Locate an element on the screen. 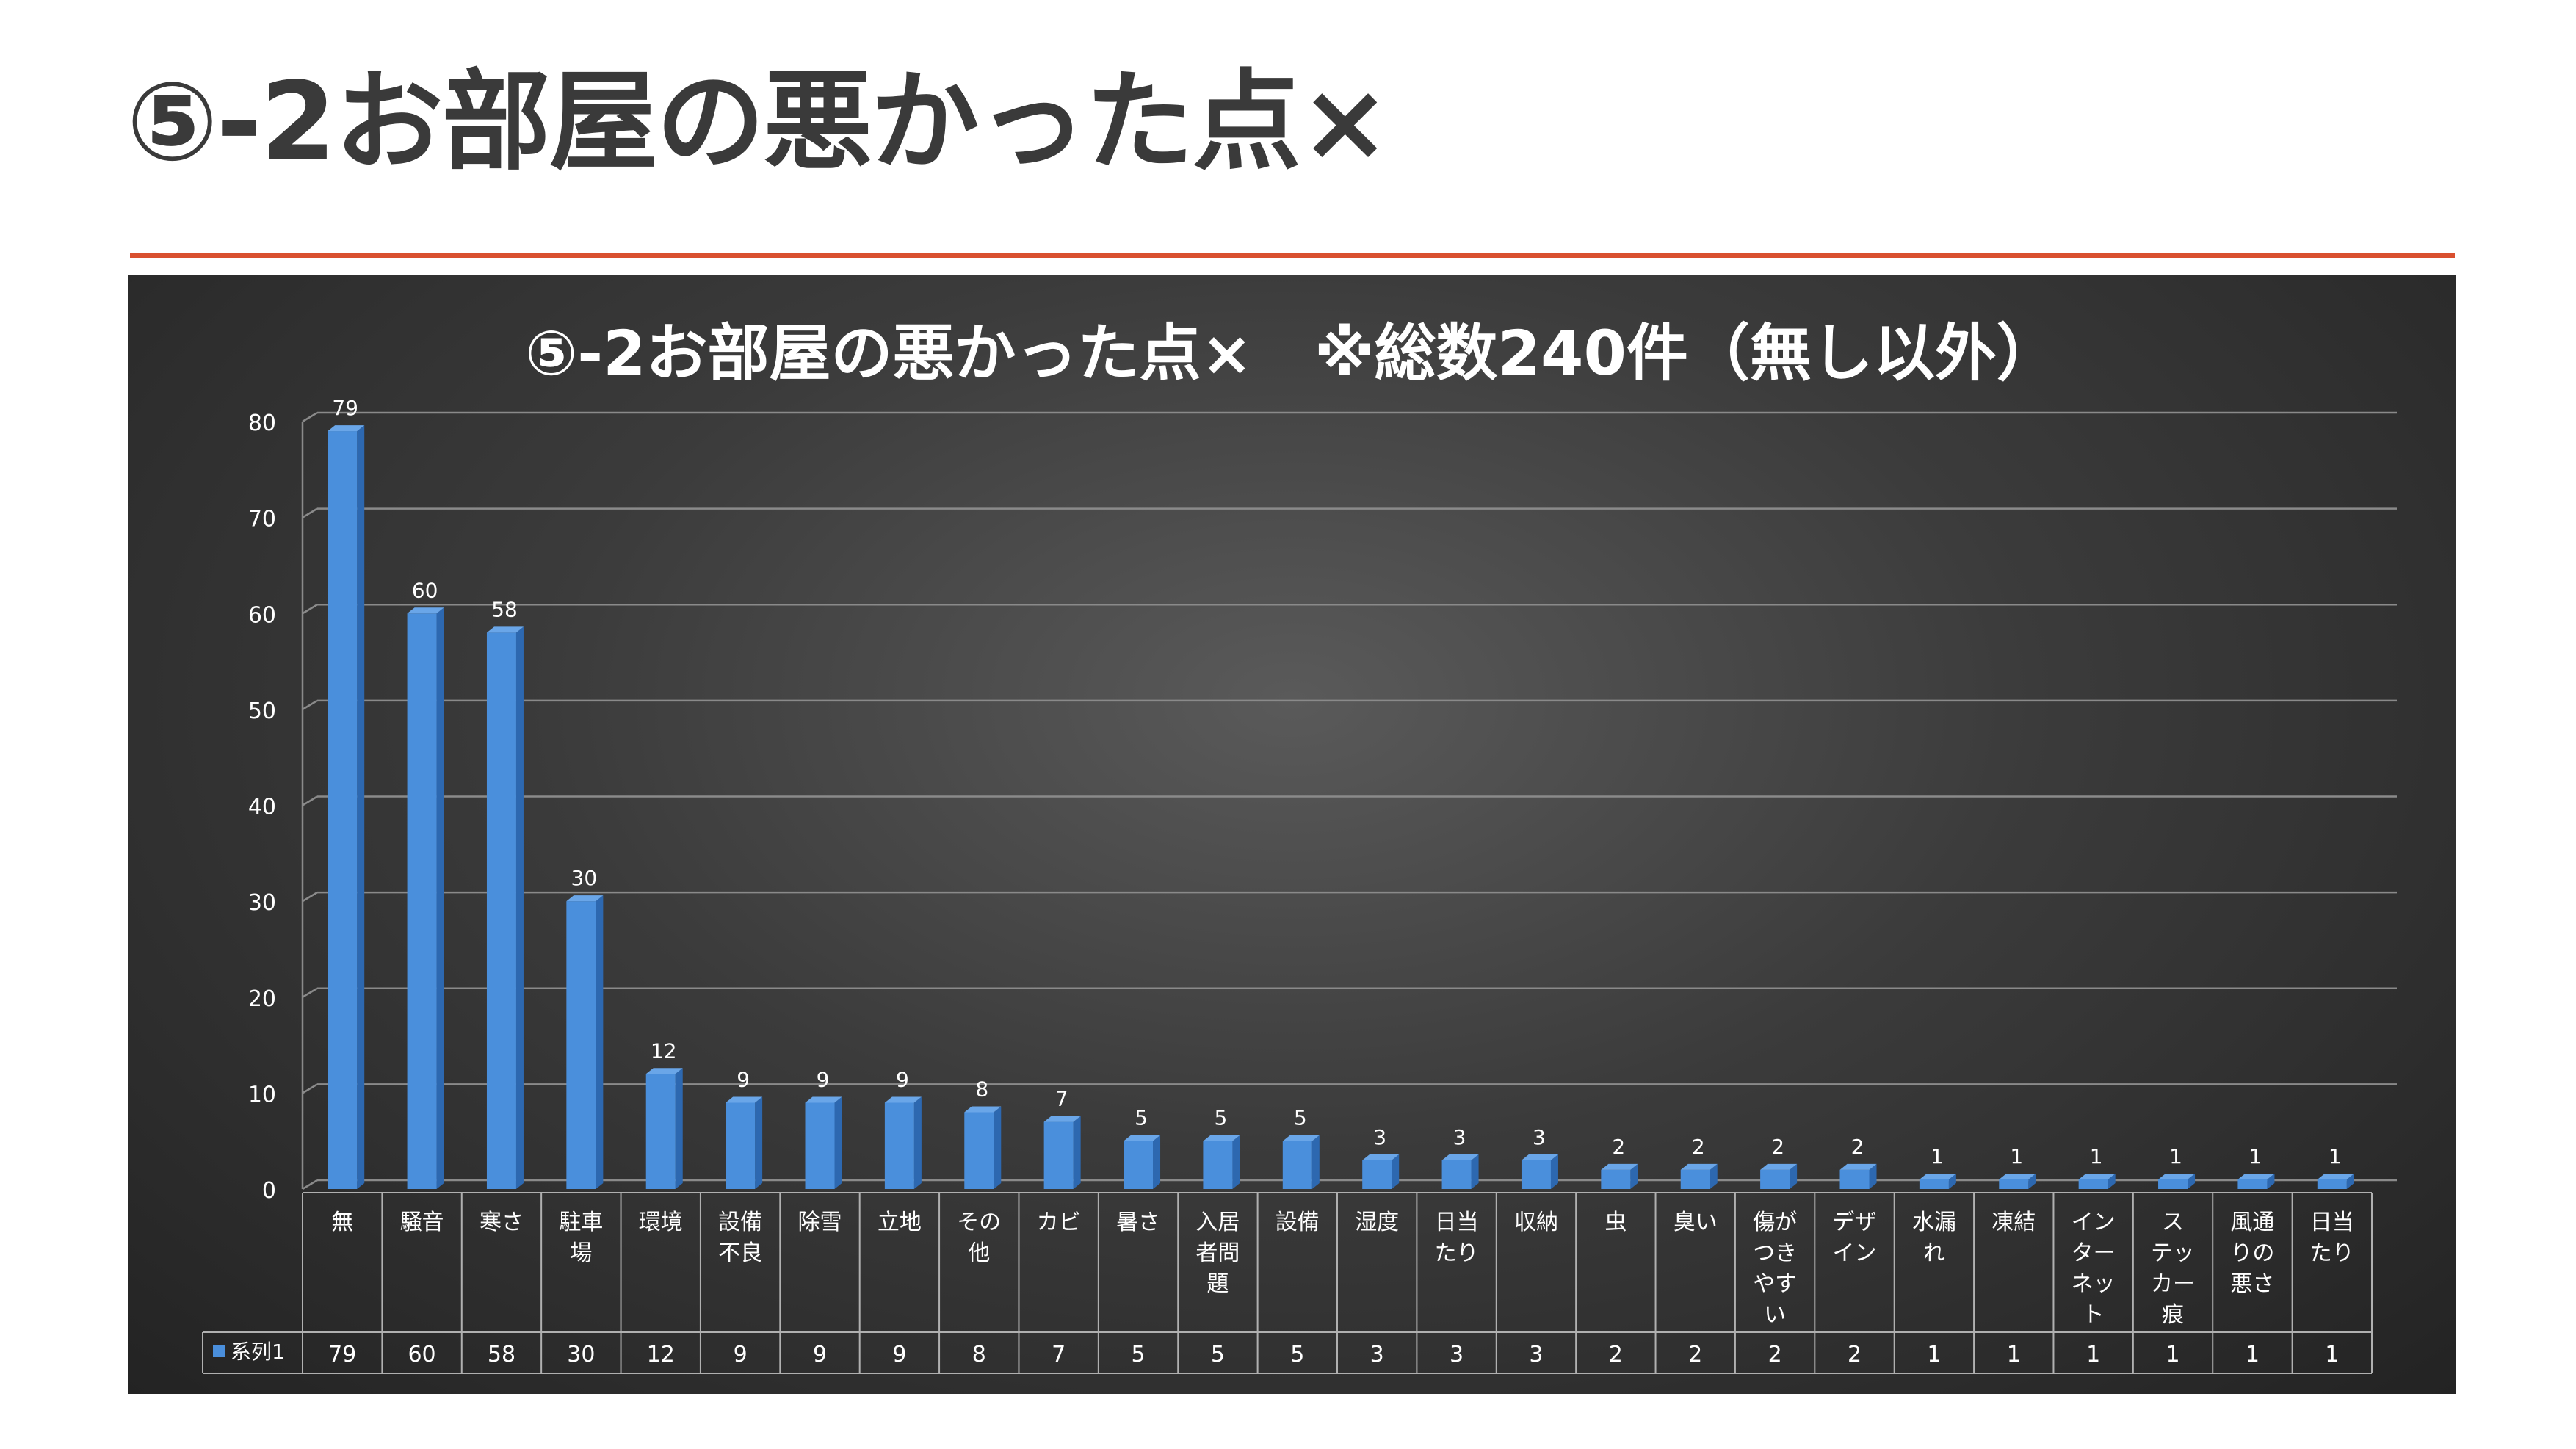 The width and height of the screenshot is (2576, 1449). table-value: 3 is located at coordinates (1536, 1354).